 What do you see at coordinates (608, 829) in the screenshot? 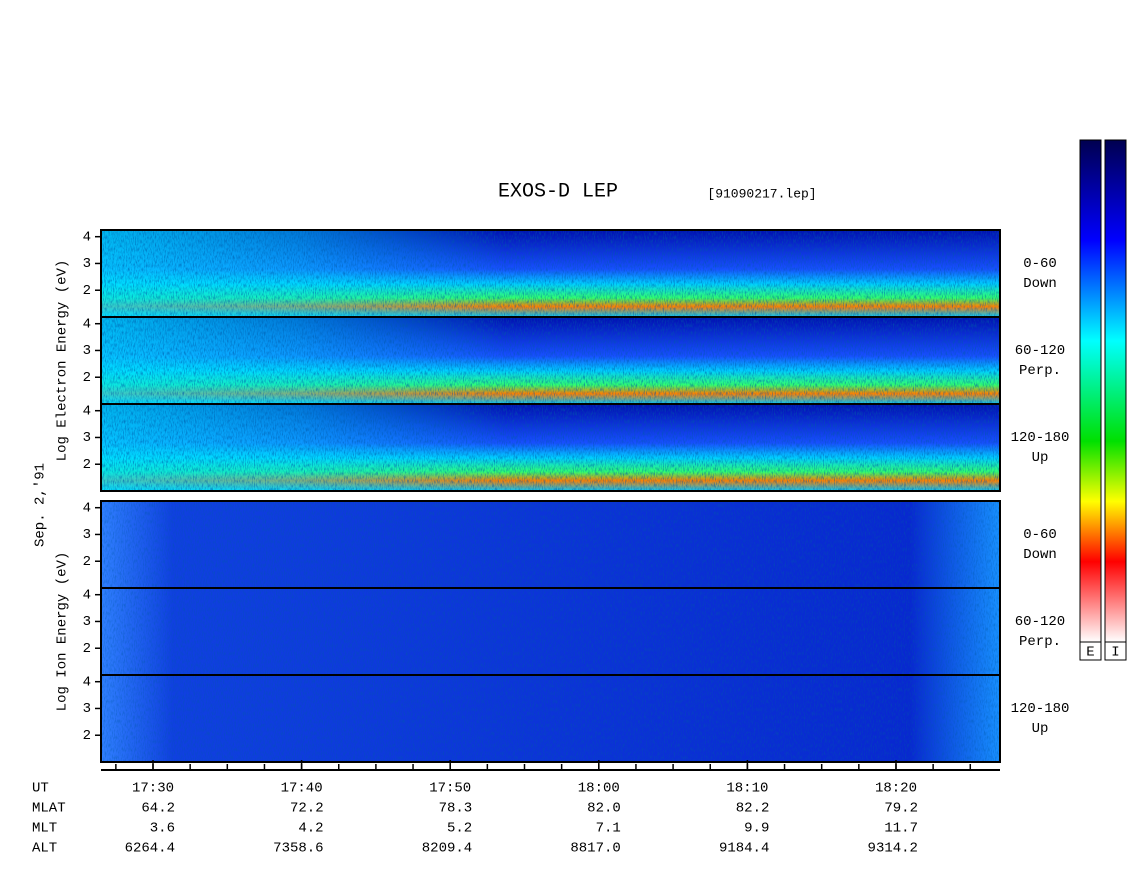
I see `ephemeris-value: 7.1` at bounding box center [608, 829].